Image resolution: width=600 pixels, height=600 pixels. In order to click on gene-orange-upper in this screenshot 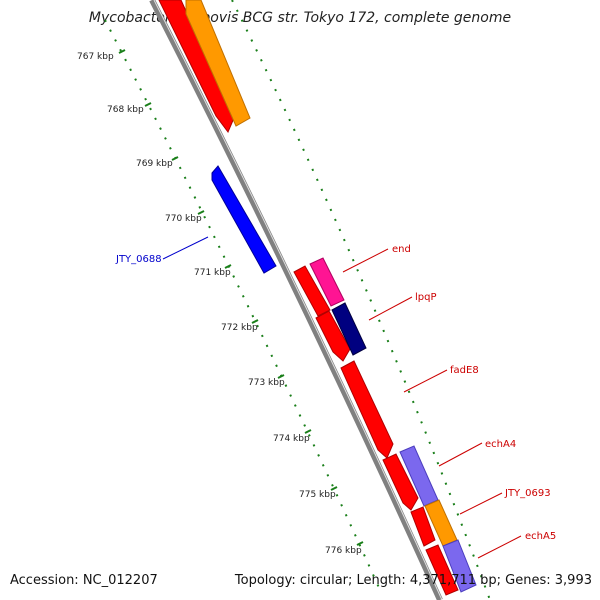, I will do `click(218, 63)`.